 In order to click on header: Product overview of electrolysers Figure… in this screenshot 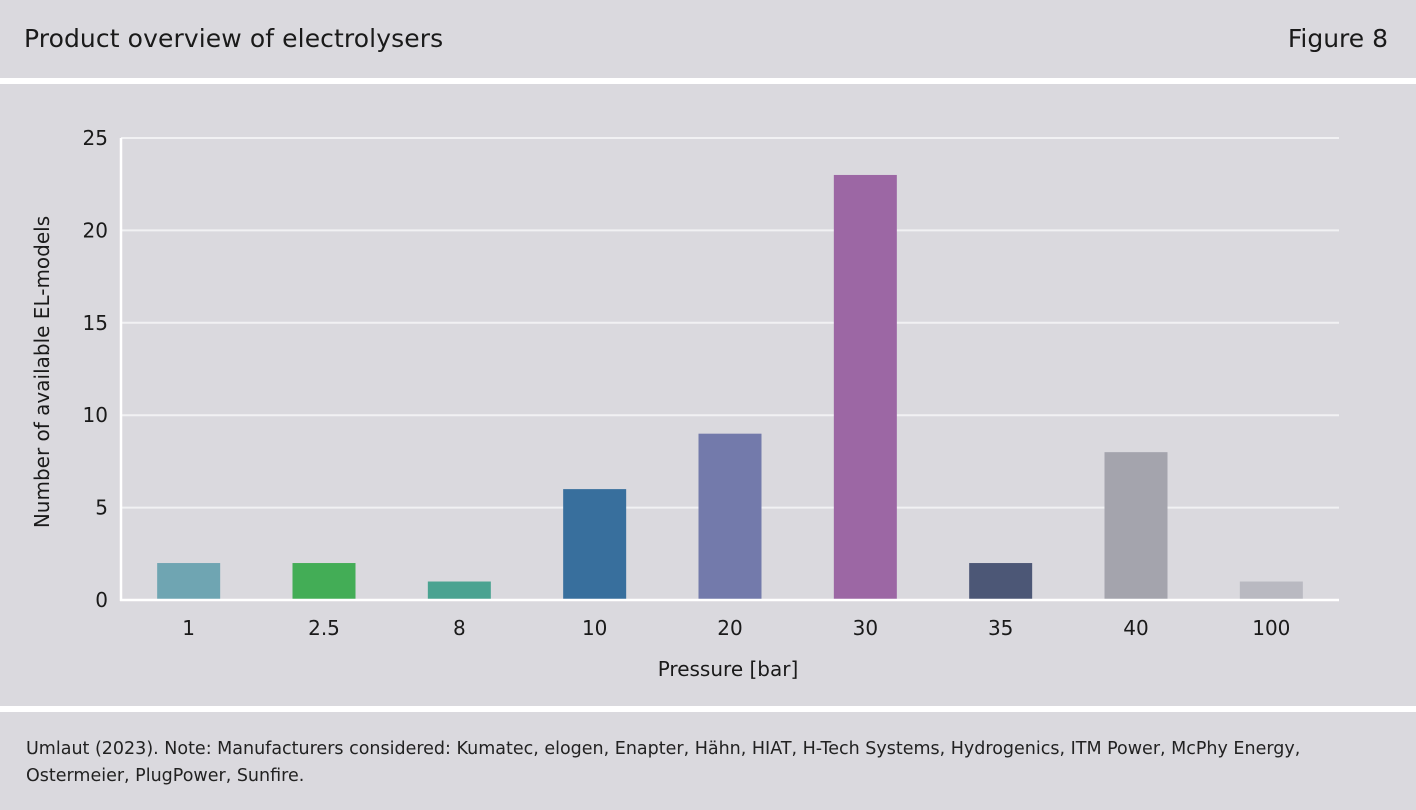, I will do `click(708, 39)`.